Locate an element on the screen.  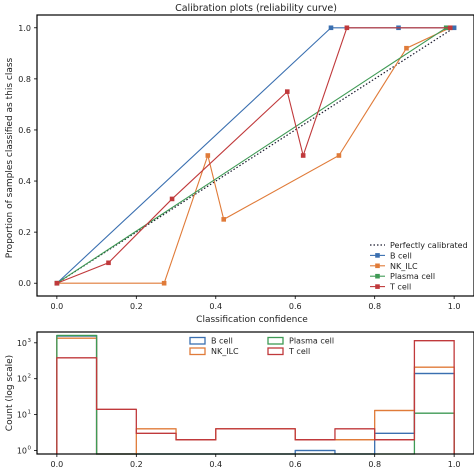
y-tick-exponent: 0 is located at coordinates (30, 449).